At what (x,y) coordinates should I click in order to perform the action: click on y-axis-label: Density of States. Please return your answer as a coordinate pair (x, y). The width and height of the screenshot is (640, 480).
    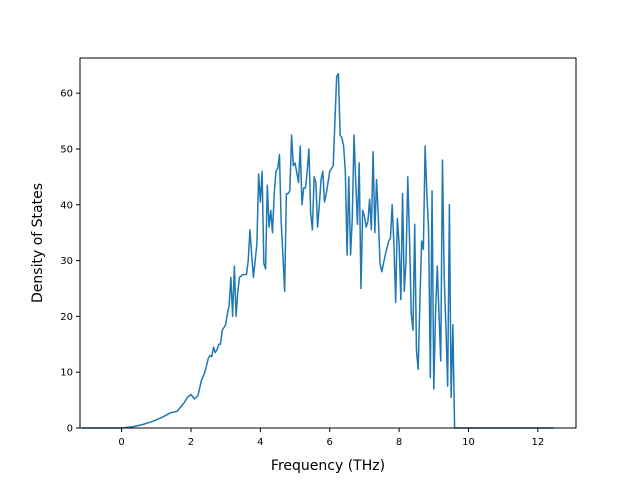
    Looking at the image, I should click on (38, 243).